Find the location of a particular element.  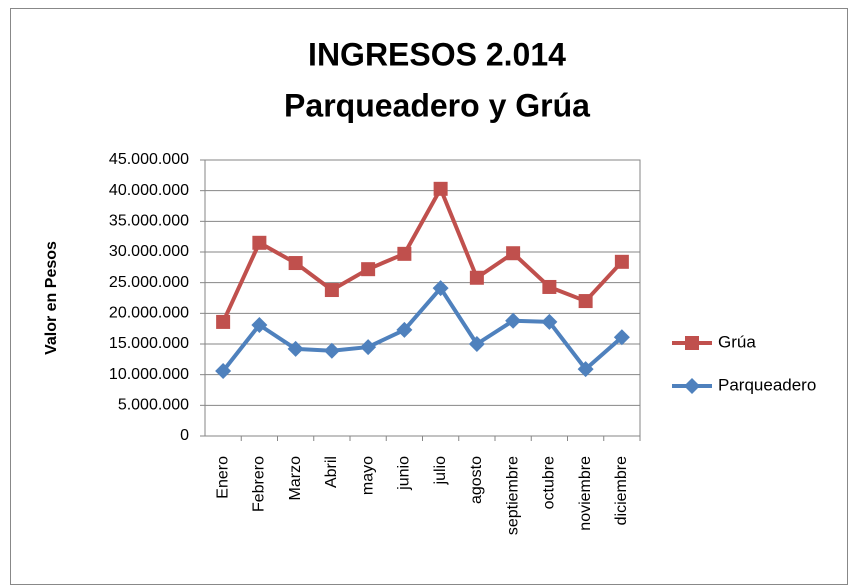

x-tick-label: junio is located at coordinates (404, 473).